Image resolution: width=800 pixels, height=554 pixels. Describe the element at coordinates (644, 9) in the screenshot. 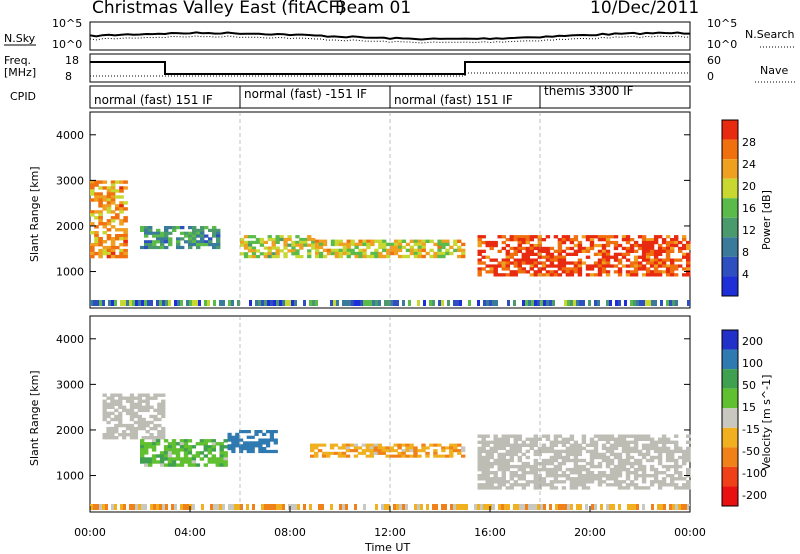

I see `date-label: 10/Dec/2011` at that location.